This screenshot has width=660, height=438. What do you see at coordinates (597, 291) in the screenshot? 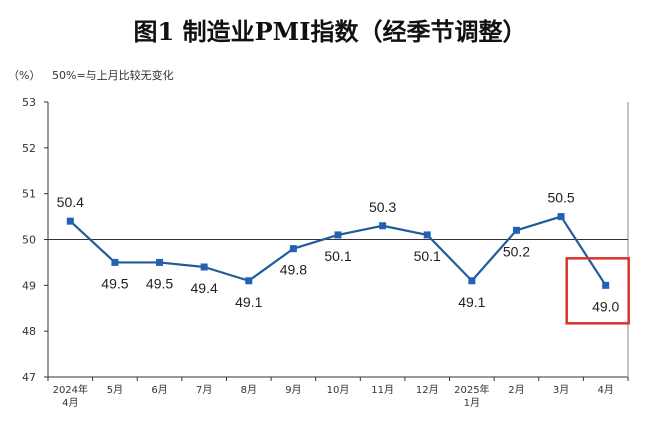
I see `highlight-box` at bounding box center [597, 291].